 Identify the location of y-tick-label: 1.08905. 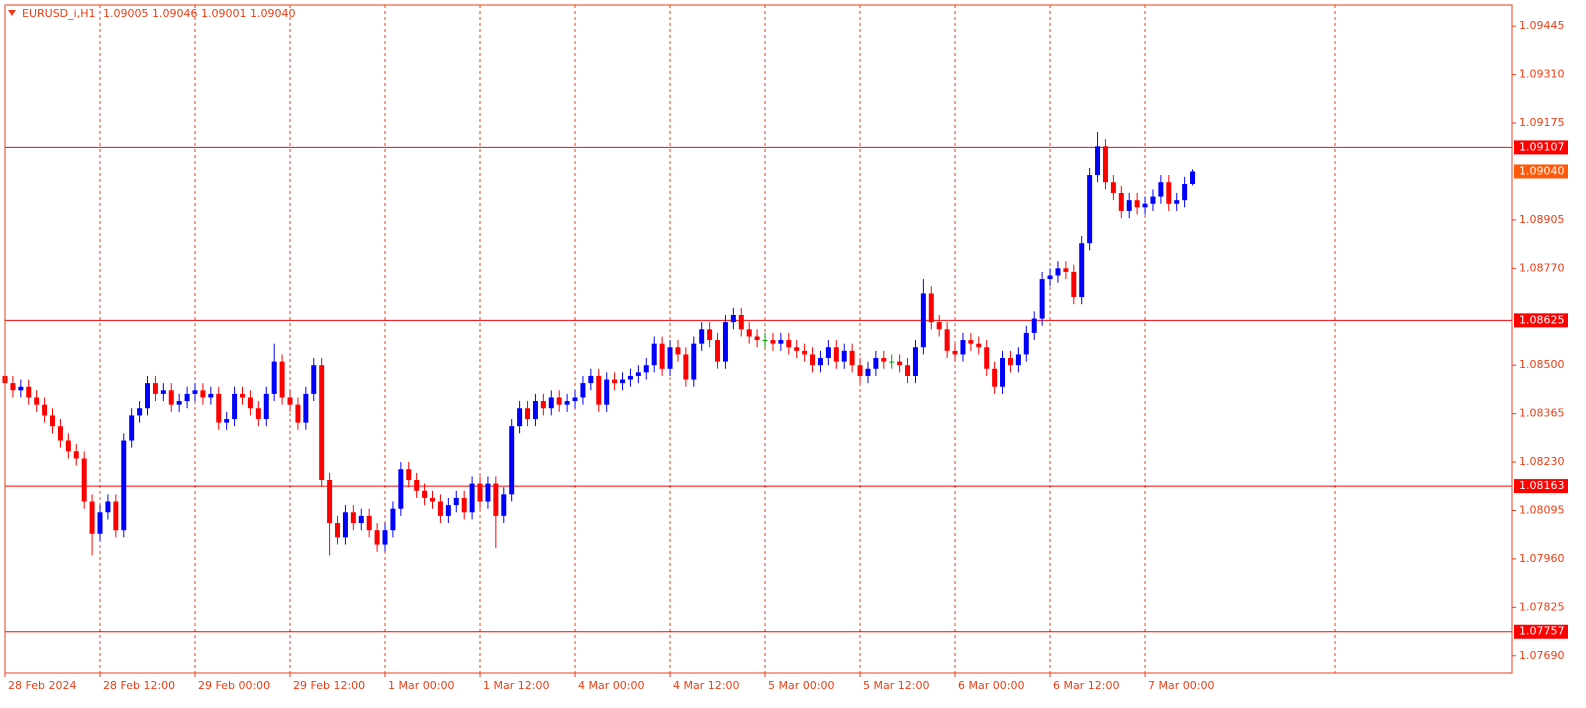
(1542, 219).